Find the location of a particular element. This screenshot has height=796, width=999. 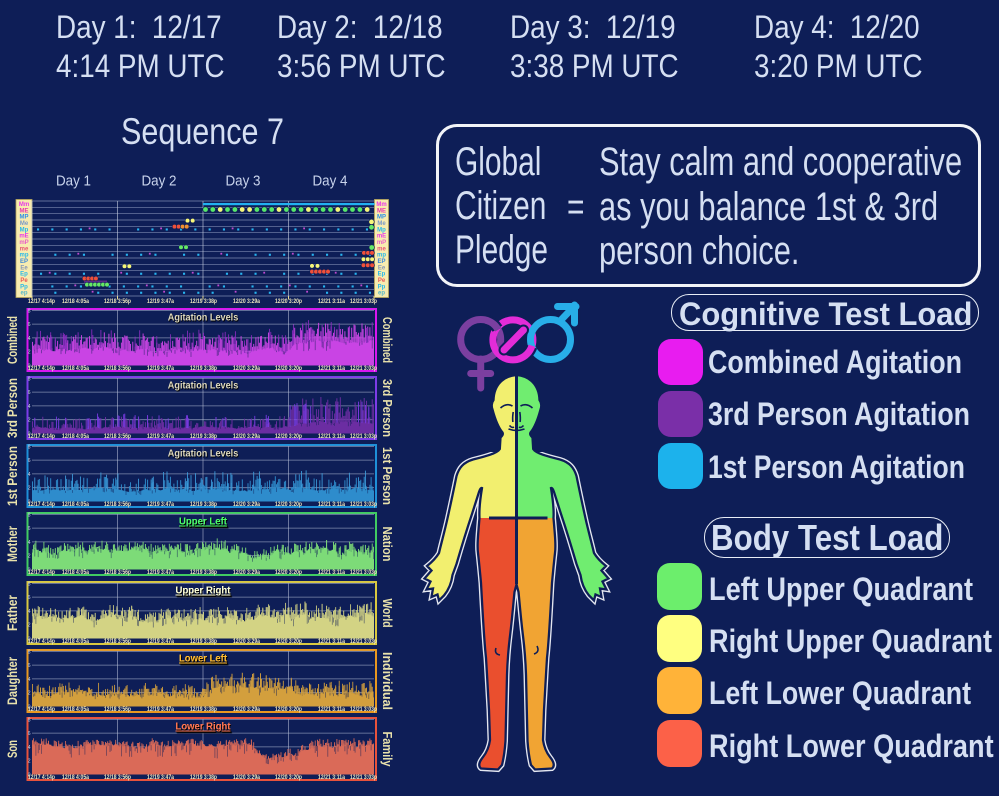

svg-text: mE is located at coordinates (381, 237).